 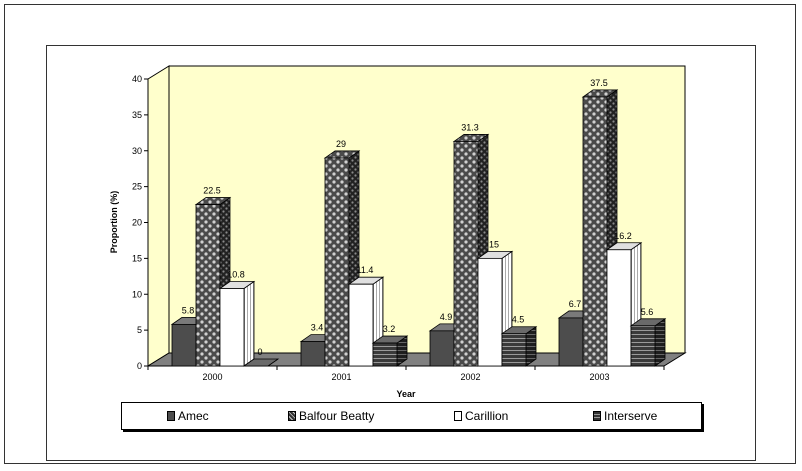 What do you see at coordinates (389, 329) in the screenshot?
I see `data-label-interserve-bar-2001: 3.2` at bounding box center [389, 329].